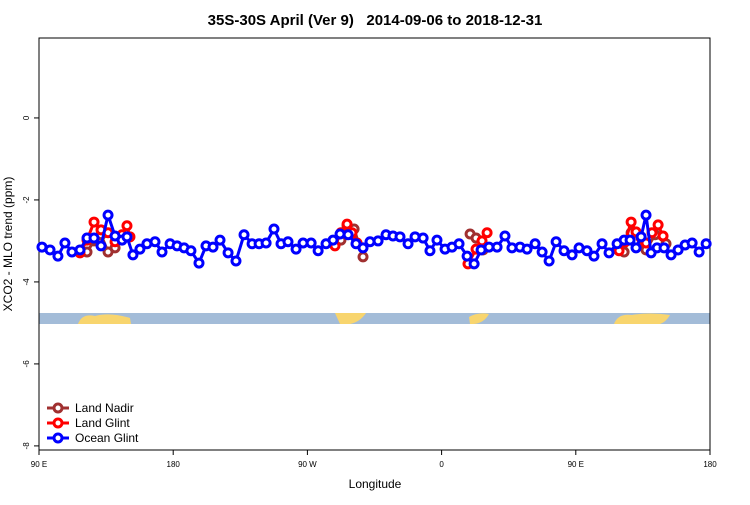 The height and width of the screenshot is (505, 750). Describe the element at coordinates (26, 117) in the screenshot. I see `y-tick-label: 0` at that location.